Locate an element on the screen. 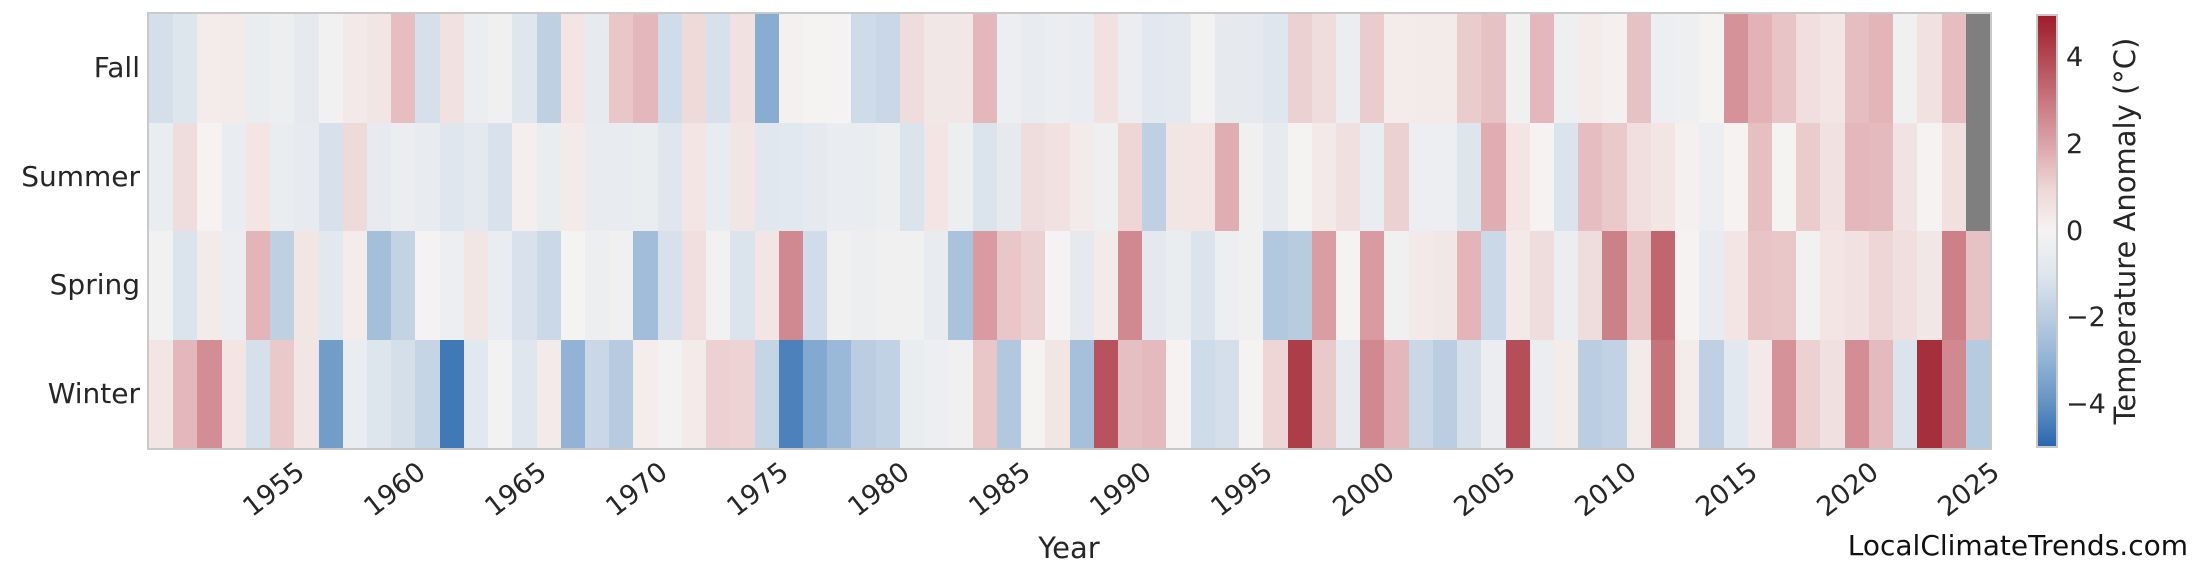 This screenshot has width=2200, height=585. x-tick-1960: 1960 is located at coordinates (394, 490).